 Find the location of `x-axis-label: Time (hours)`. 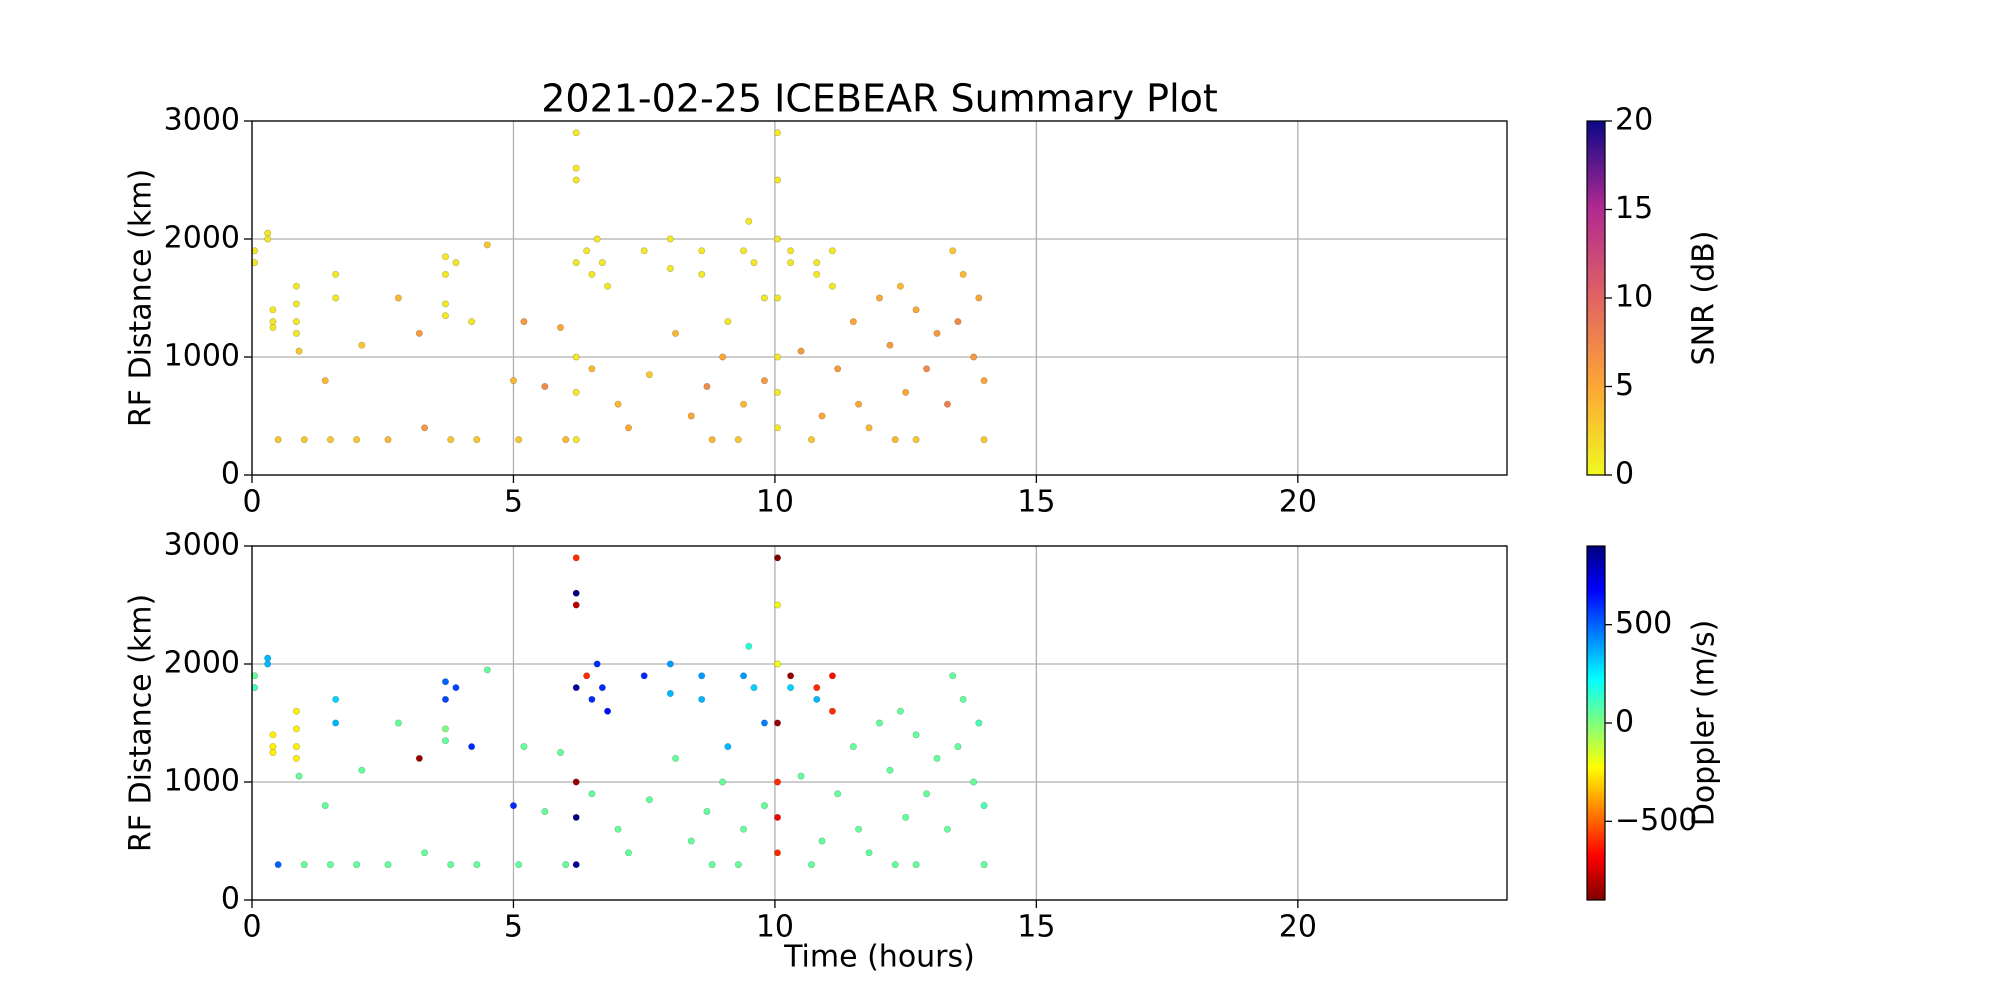

x-axis-label: Time (hours) is located at coordinates (879, 957).